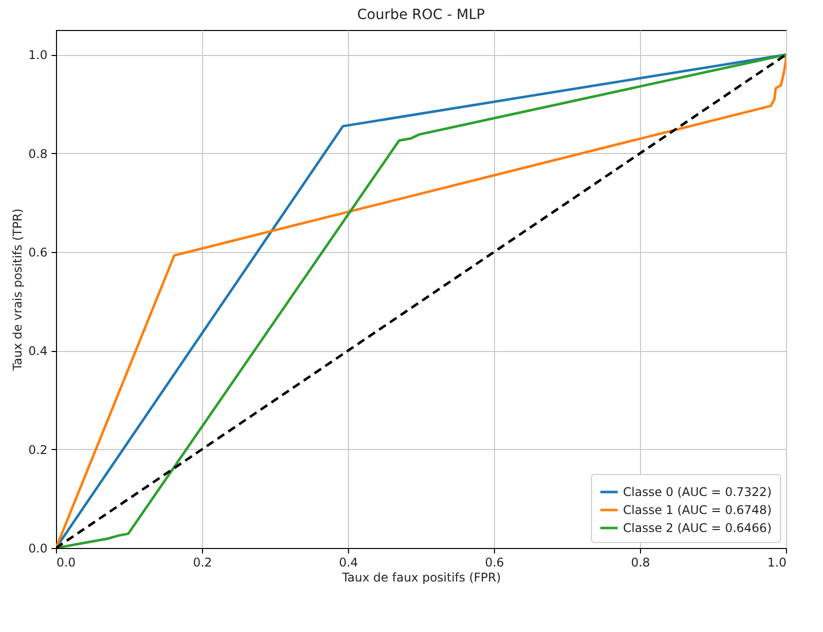 Image resolution: width=823 pixels, height=632 pixels. Describe the element at coordinates (421, 15) in the screenshot. I see `chart-title: Courbe ROC - MLP` at that location.